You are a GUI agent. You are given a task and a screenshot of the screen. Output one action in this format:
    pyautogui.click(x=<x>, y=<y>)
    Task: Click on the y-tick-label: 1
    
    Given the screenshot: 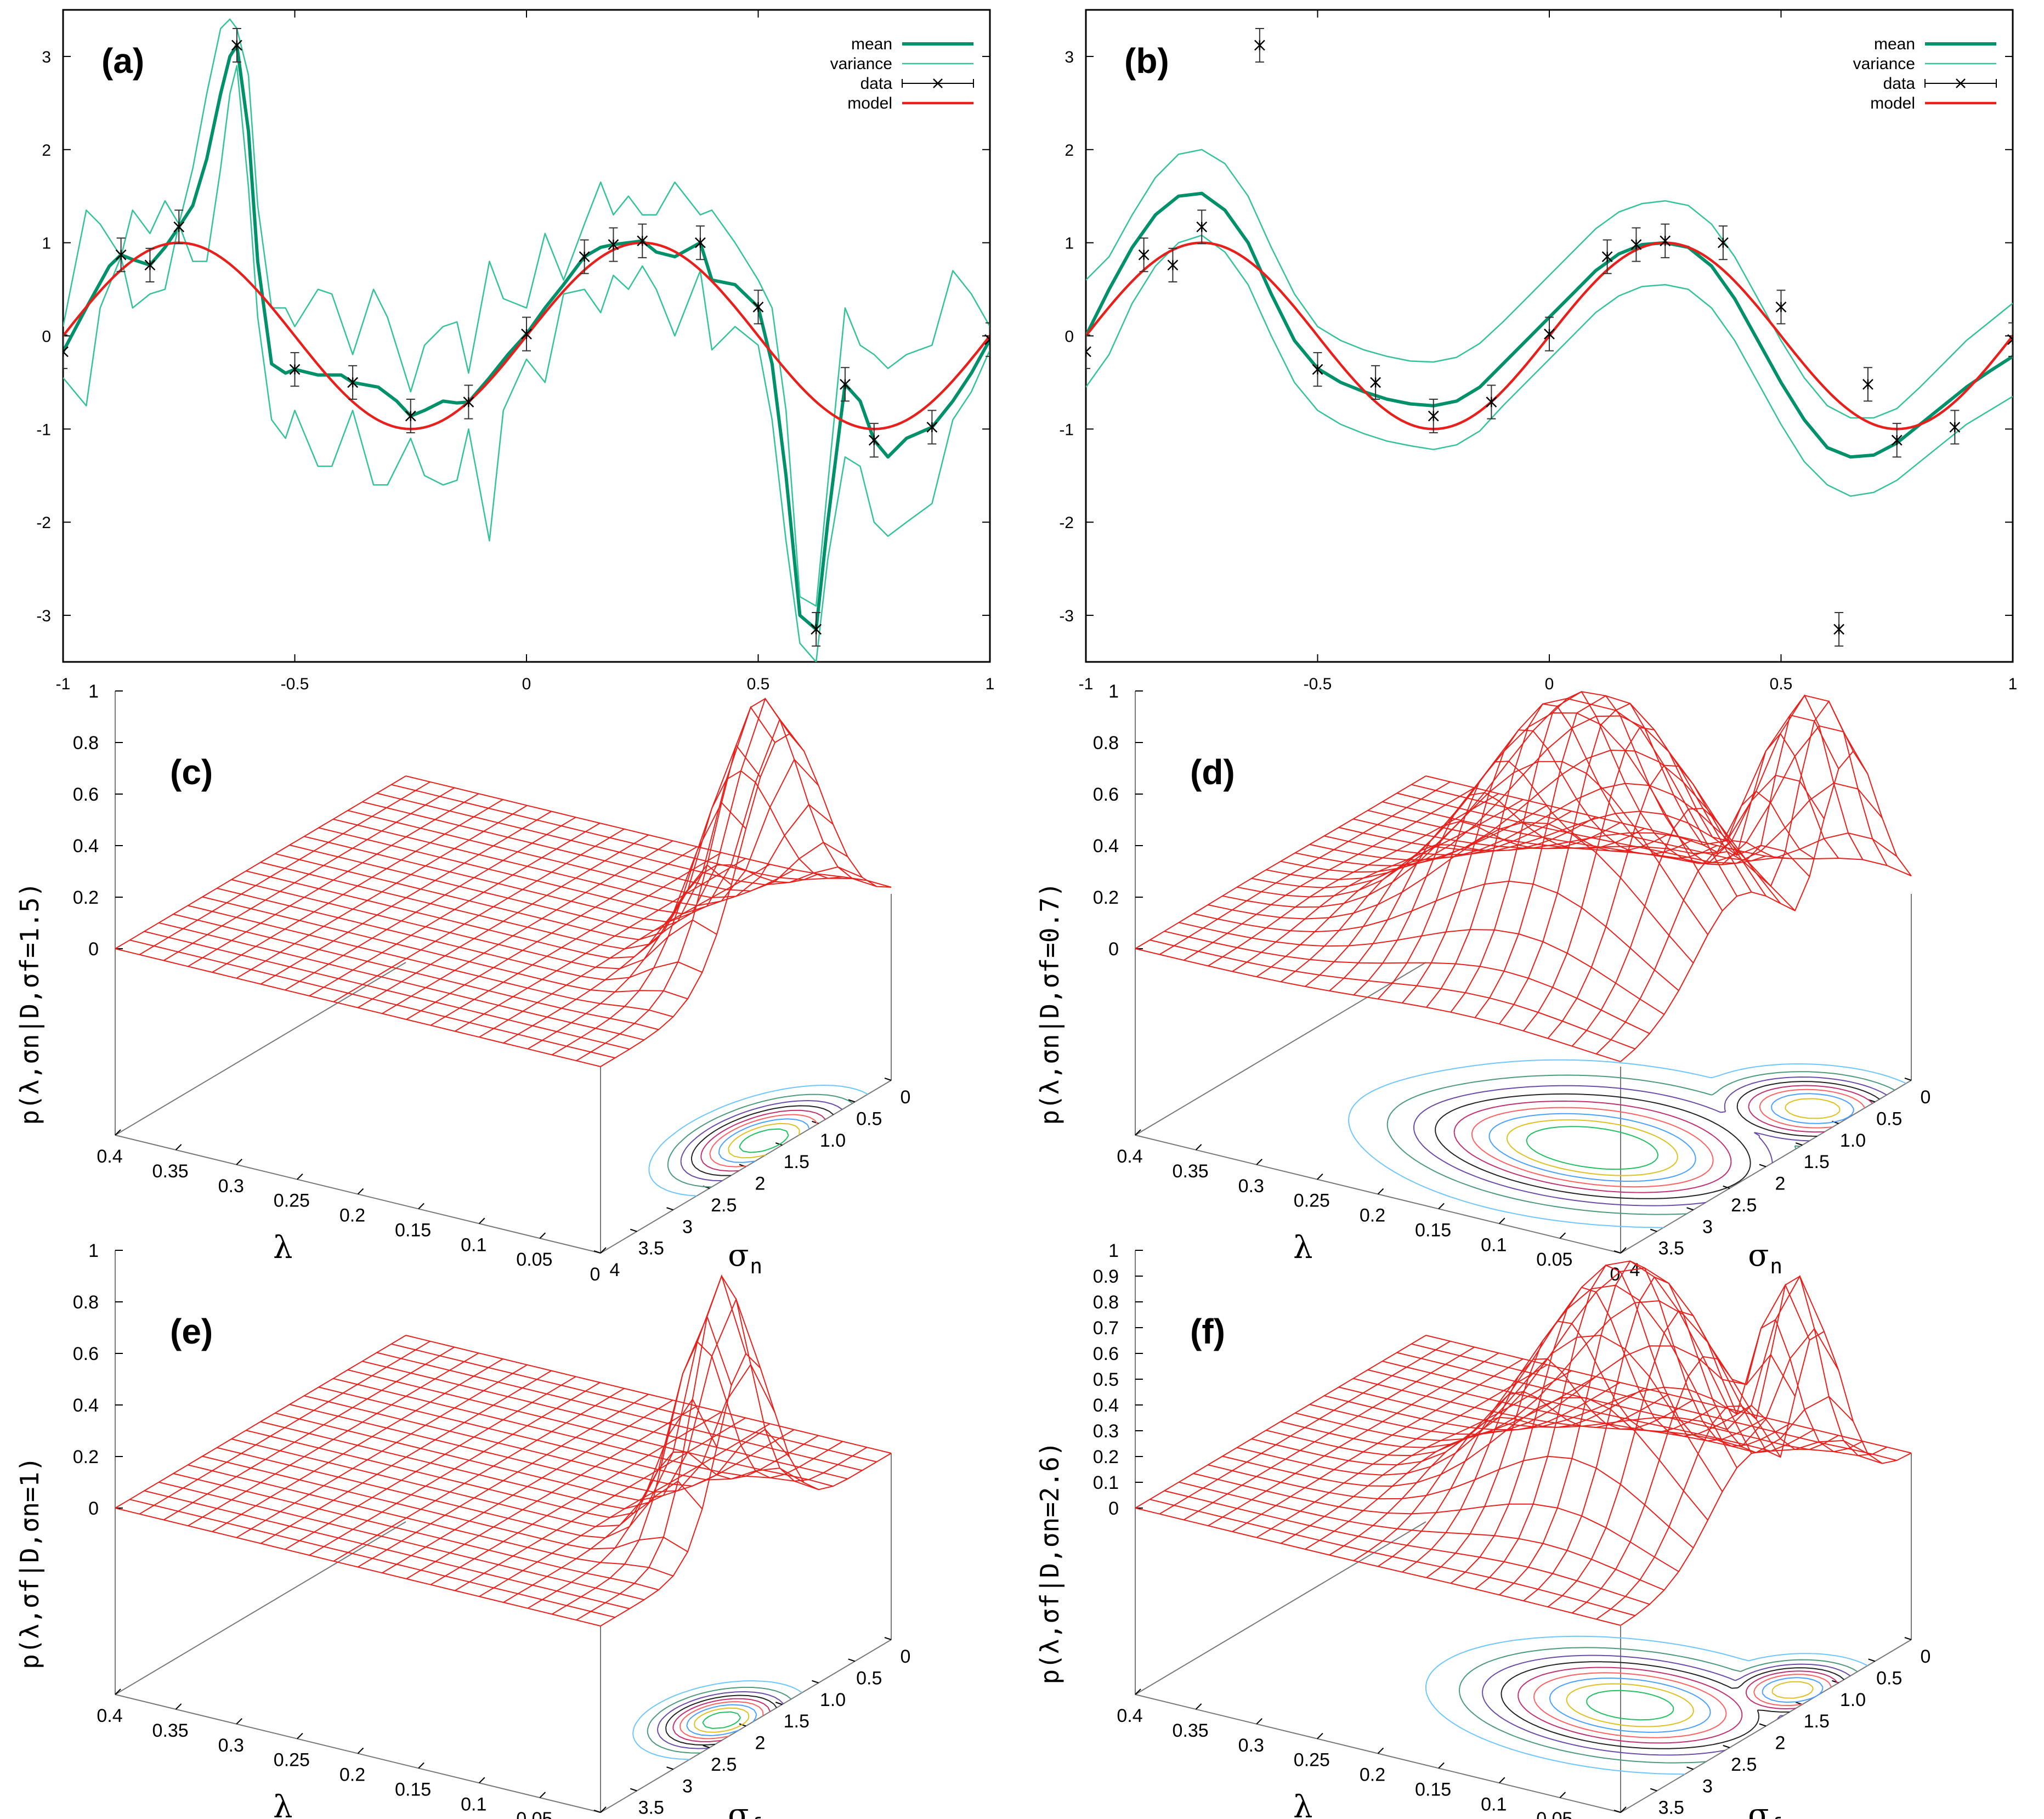 What is the action you would take?
    pyautogui.click(x=1069, y=244)
    